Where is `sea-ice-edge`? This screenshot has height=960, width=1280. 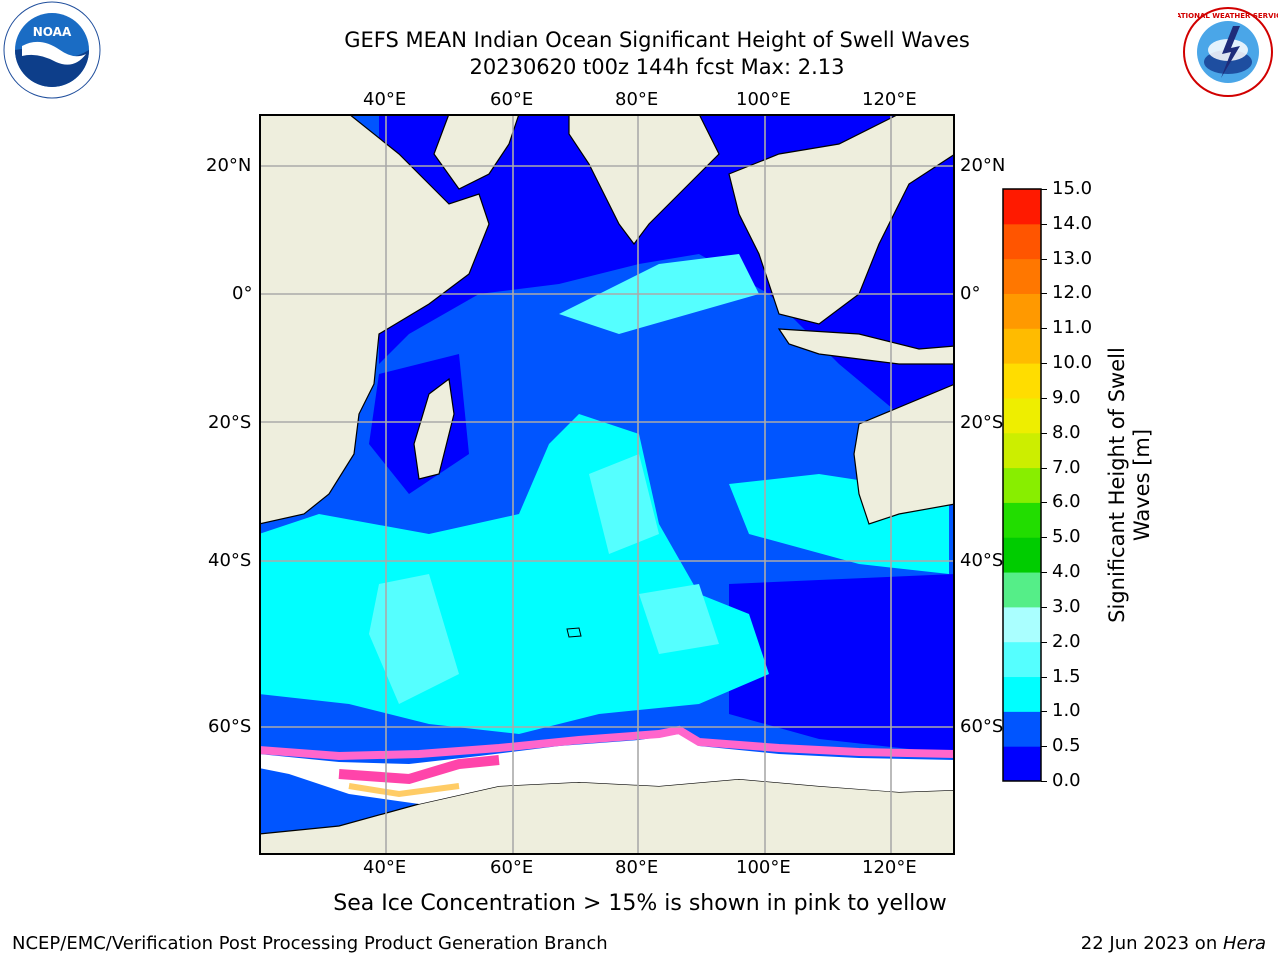
sea-ice-edge is located at coordinates (607, 743).